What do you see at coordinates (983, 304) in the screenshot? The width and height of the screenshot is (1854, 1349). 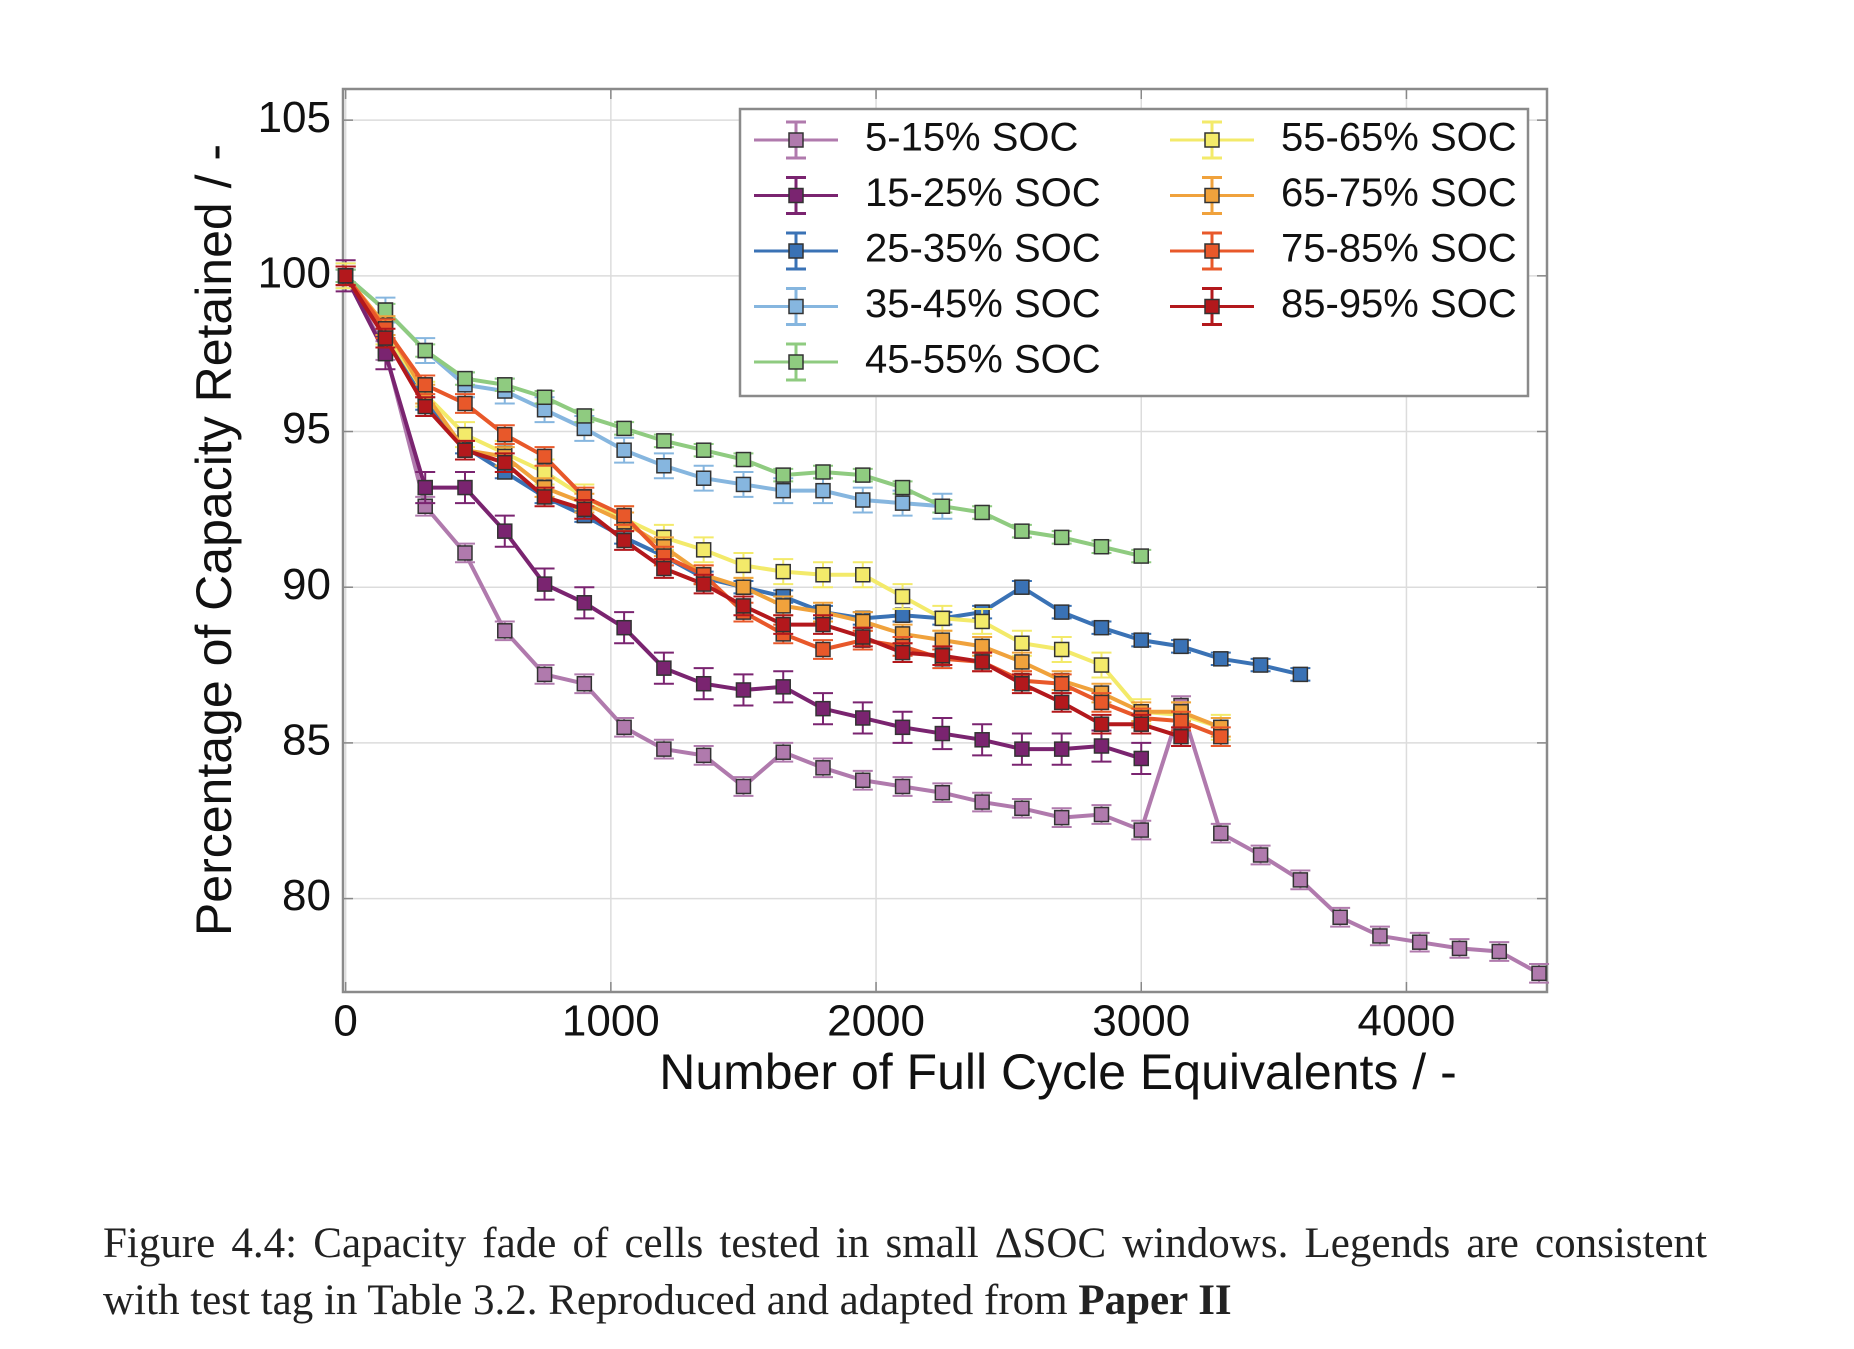 I see `legend-label: 35-45% SOC` at bounding box center [983, 304].